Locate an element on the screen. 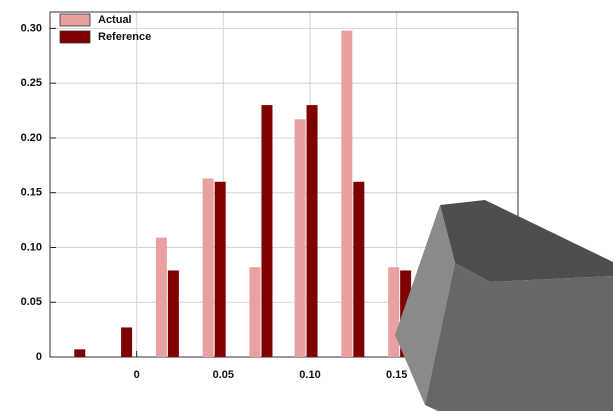 The image size is (613, 411). y-tick-label: 0.20 is located at coordinates (31, 138).